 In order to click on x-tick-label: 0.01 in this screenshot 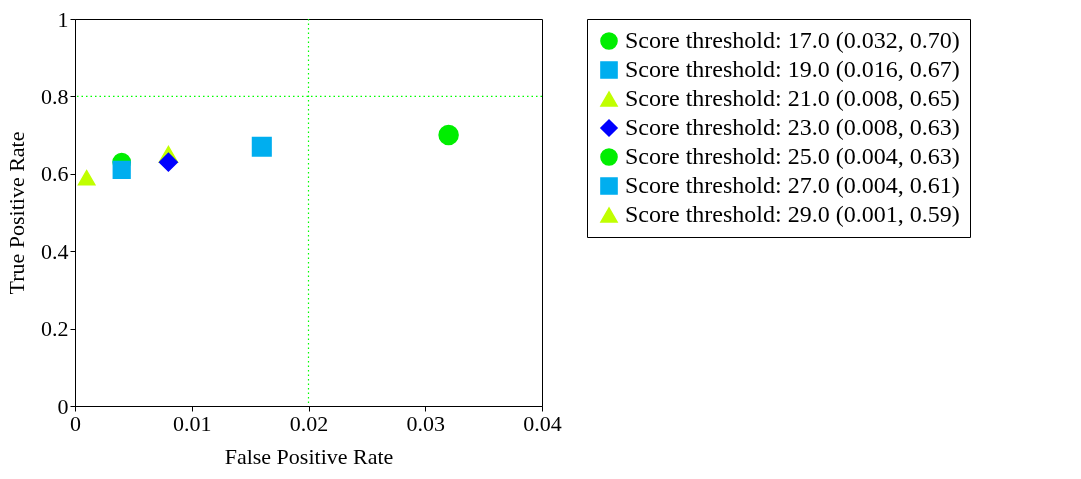, I will do `click(192, 423)`.